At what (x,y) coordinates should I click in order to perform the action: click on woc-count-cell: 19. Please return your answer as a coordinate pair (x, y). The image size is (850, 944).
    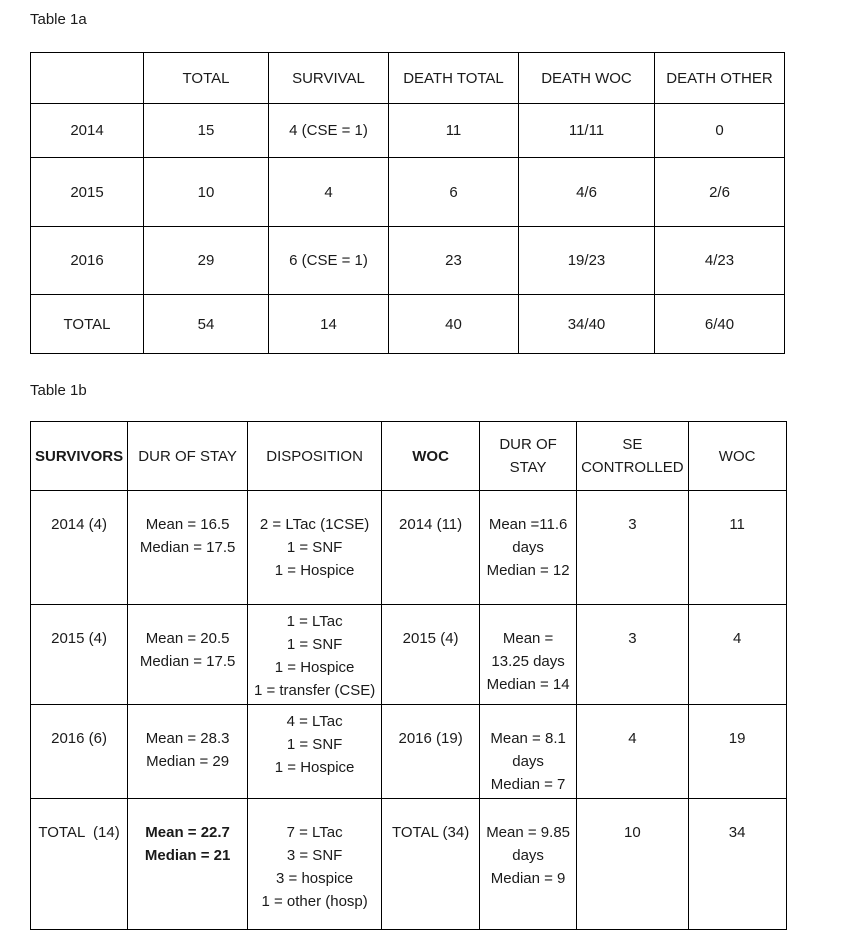
    Looking at the image, I should click on (737, 751).